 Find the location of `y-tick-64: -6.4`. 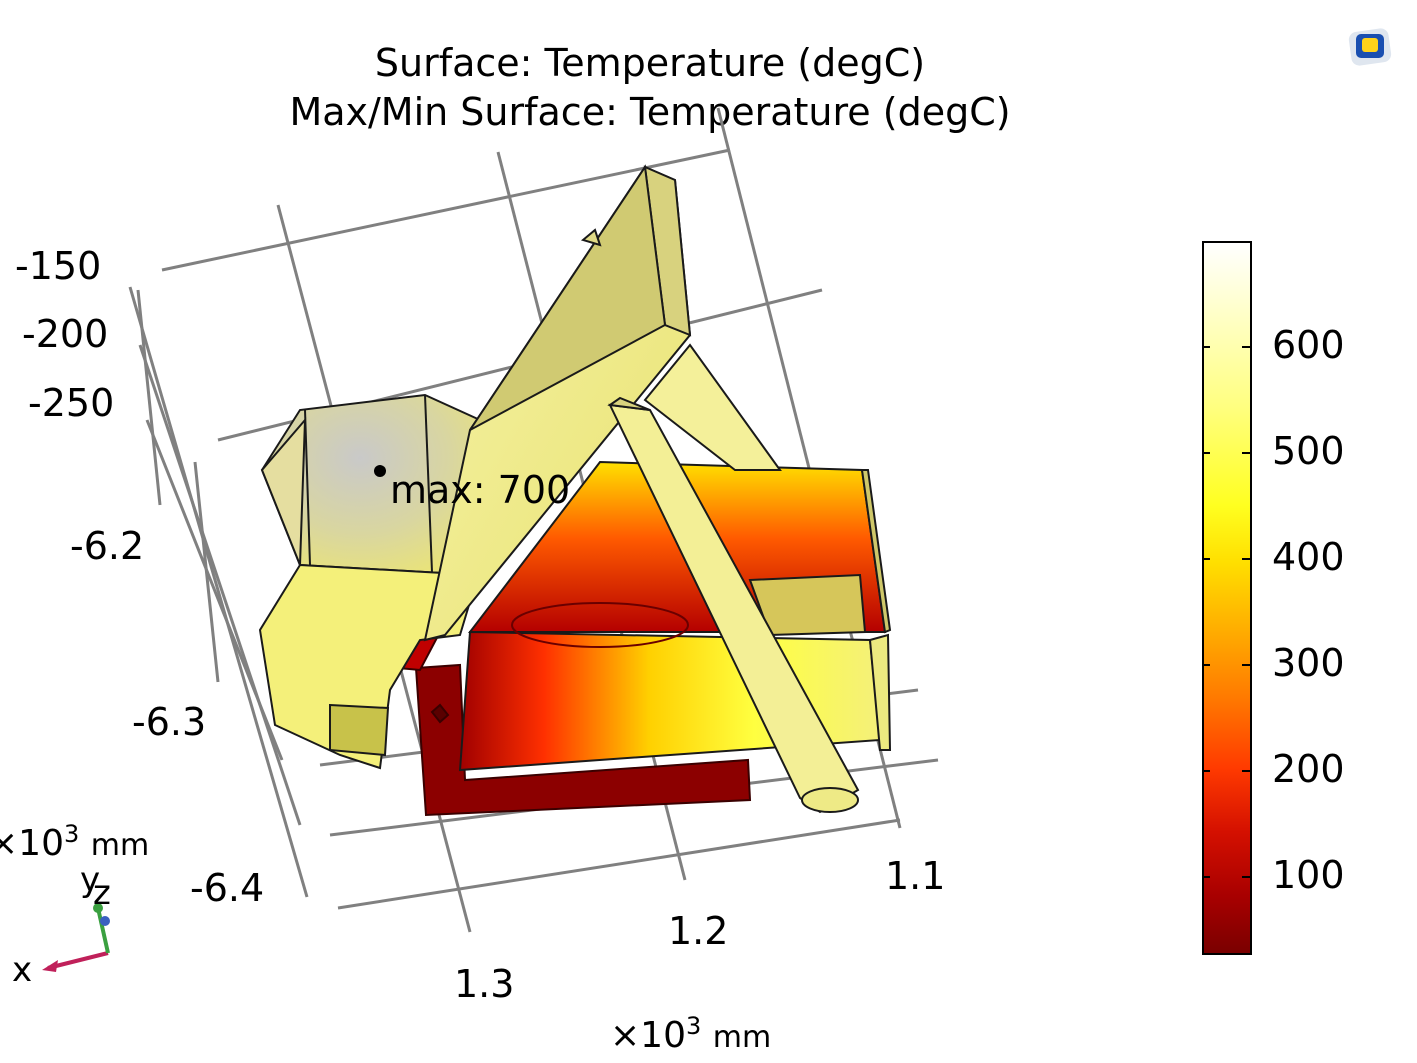

y-tick-64: -6.4 is located at coordinates (227, 888).